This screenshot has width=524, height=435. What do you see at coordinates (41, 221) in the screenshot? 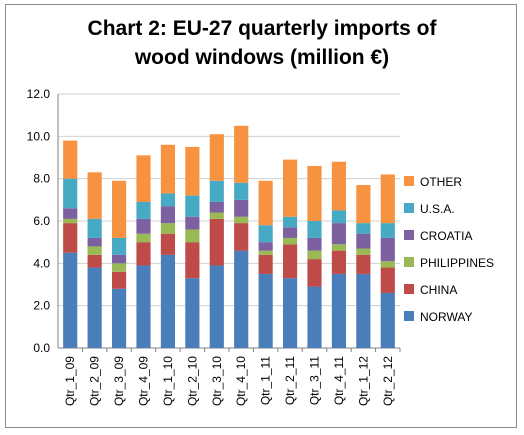
I see `y-tick-label: 6.0` at bounding box center [41, 221].